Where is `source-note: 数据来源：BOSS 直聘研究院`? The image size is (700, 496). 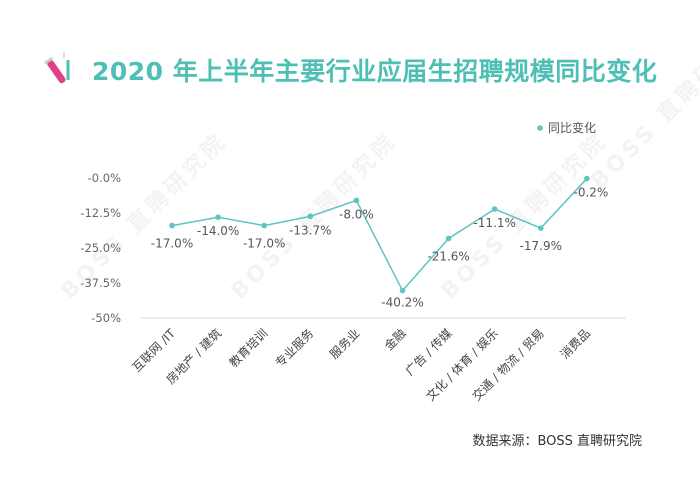 source-note: 数据来源：BOSS 直聘研究院 is located at coordinates (557, 441).